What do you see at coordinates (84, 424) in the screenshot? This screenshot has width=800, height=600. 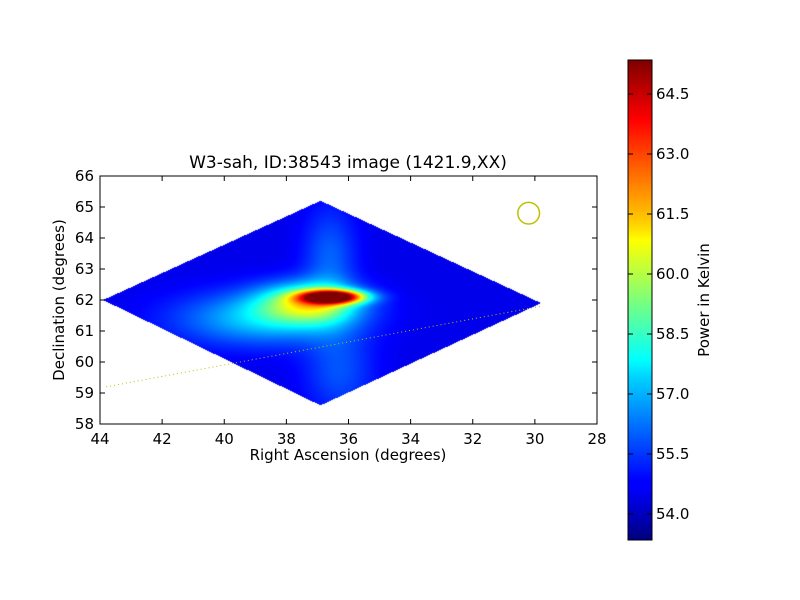 I see `y-tick-label: 58` at bounding box center [84, 424].